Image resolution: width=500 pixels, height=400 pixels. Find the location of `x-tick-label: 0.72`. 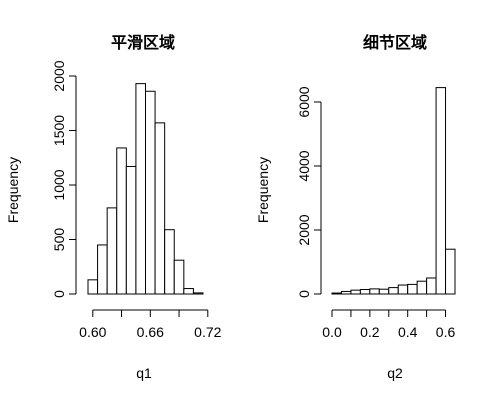

x-tick-label: 0.72 is located at coordinates (207, 332).